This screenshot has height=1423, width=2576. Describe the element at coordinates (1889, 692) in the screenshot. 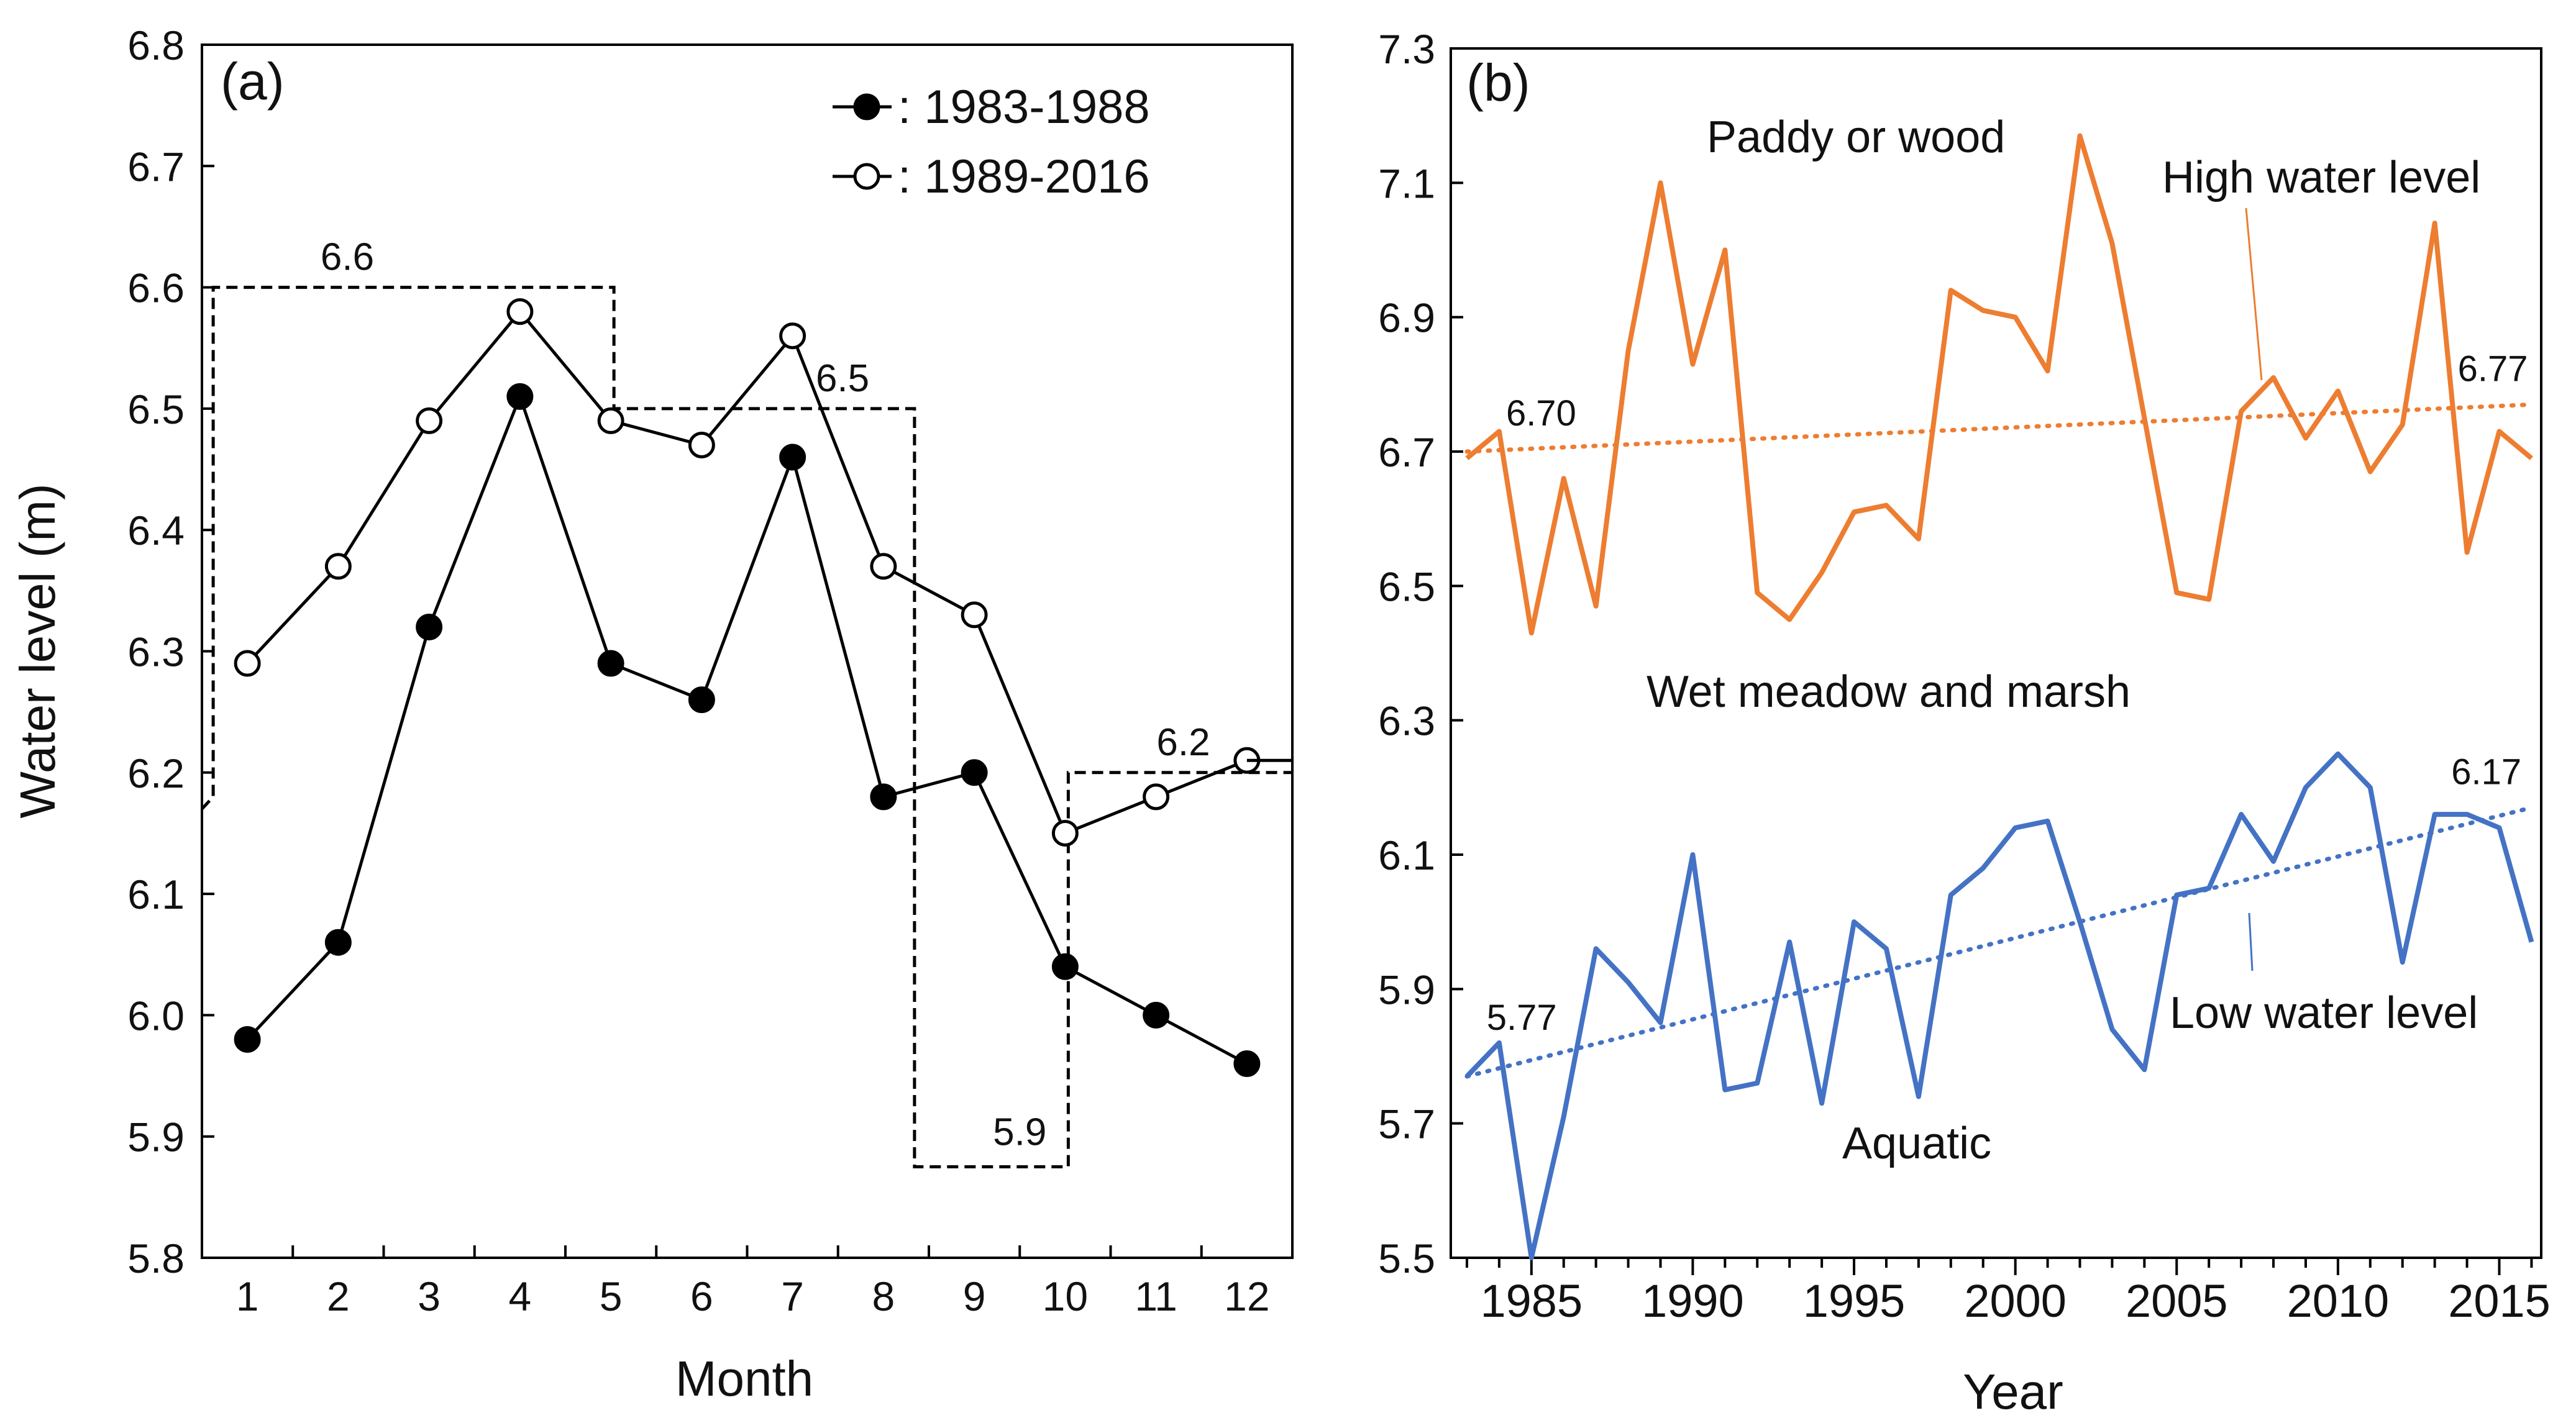

I see `annotation-wet-meadow-and-marsh: Wet meadow and marsh` at that location.